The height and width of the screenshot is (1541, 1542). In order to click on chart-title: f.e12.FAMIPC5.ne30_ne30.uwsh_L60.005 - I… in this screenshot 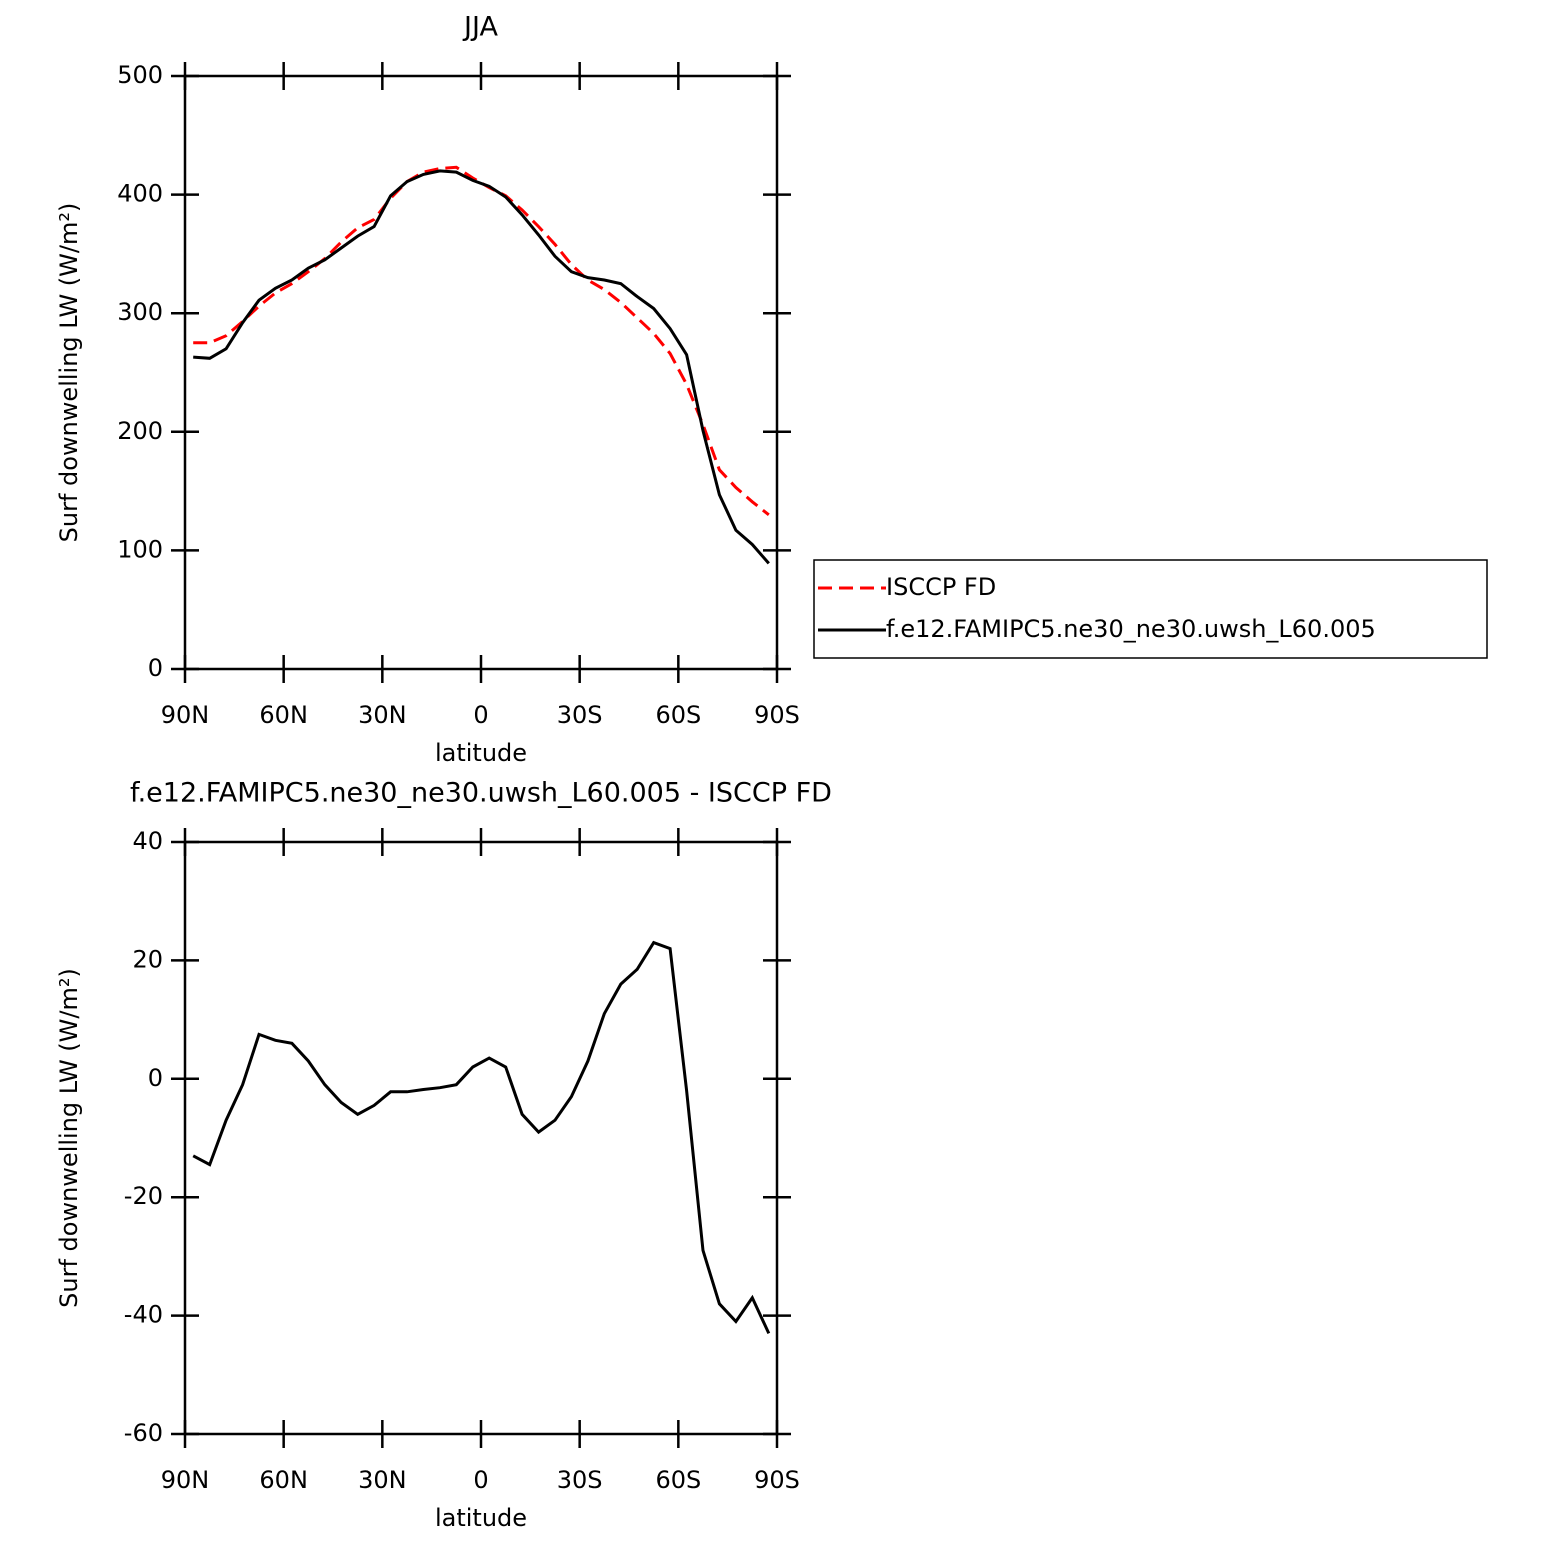, I will do `click(481, 793)`.